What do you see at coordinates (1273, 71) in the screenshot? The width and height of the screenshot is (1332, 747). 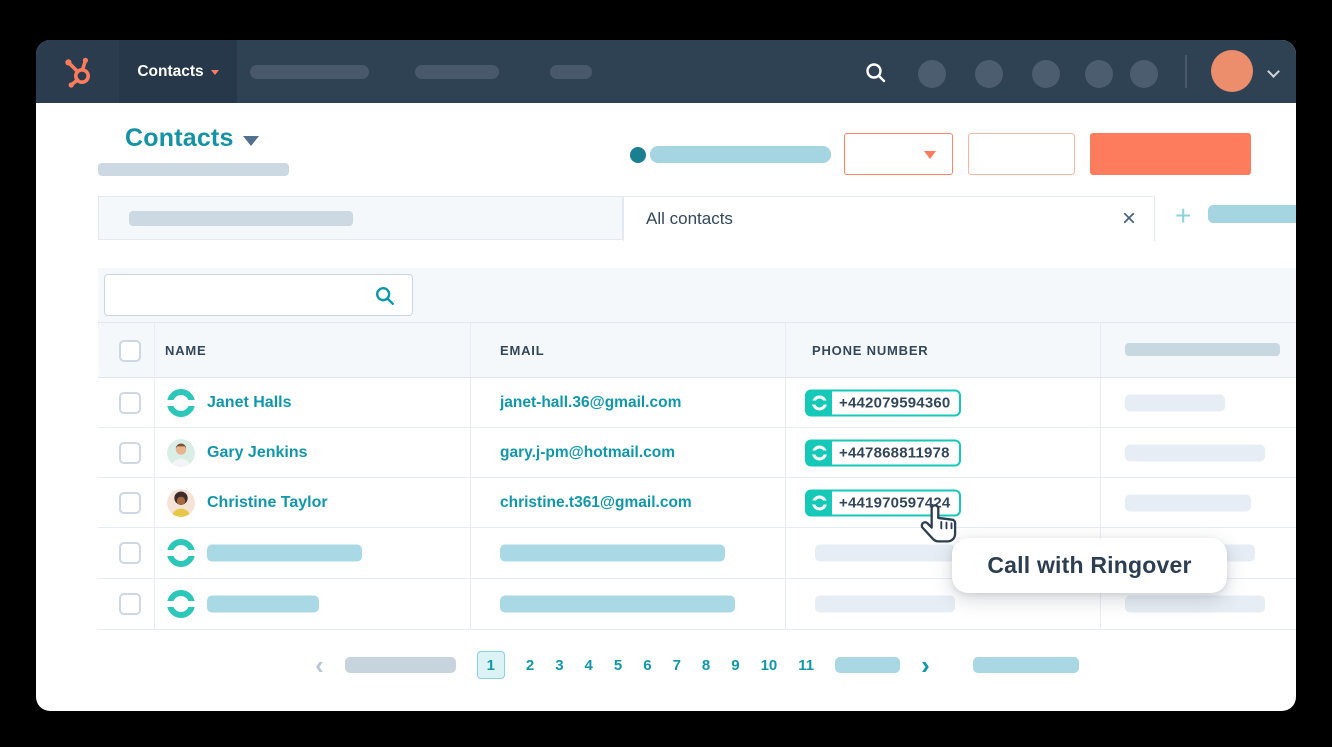 I see `account-chevron-down-icon` at bounding box center [1273, 71].